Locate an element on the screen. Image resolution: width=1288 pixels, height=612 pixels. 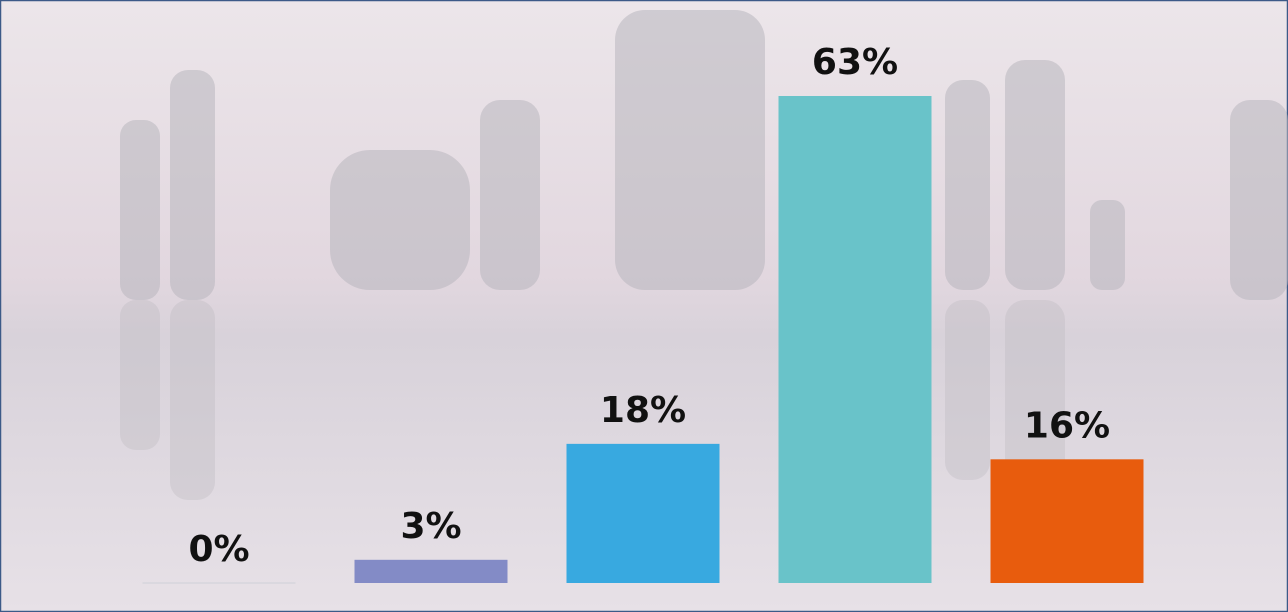
value-label: 18% is located at coordinates (643, 410).